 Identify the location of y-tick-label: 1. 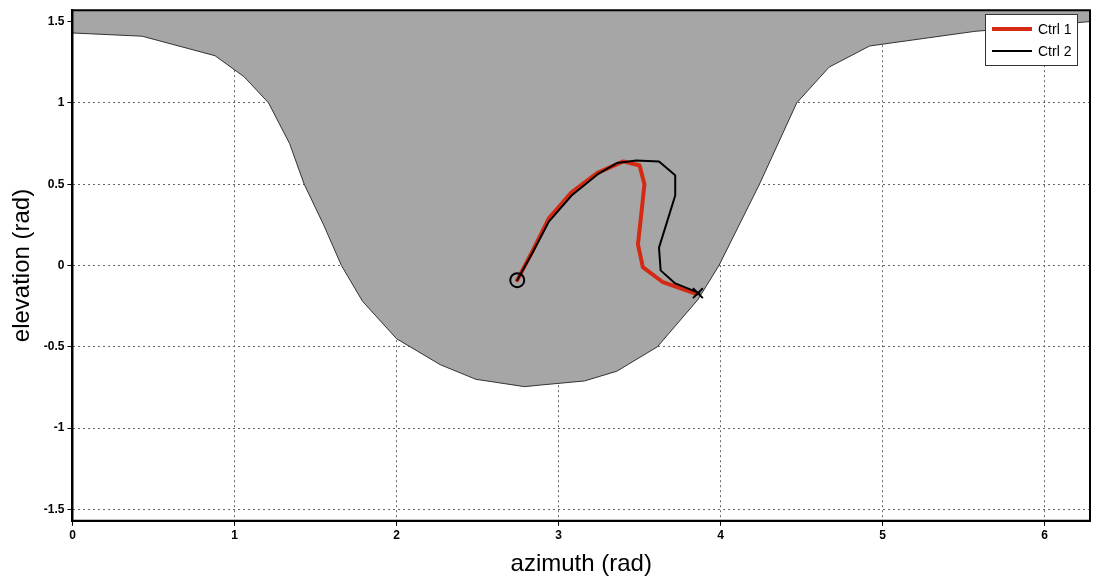
(61, 102).